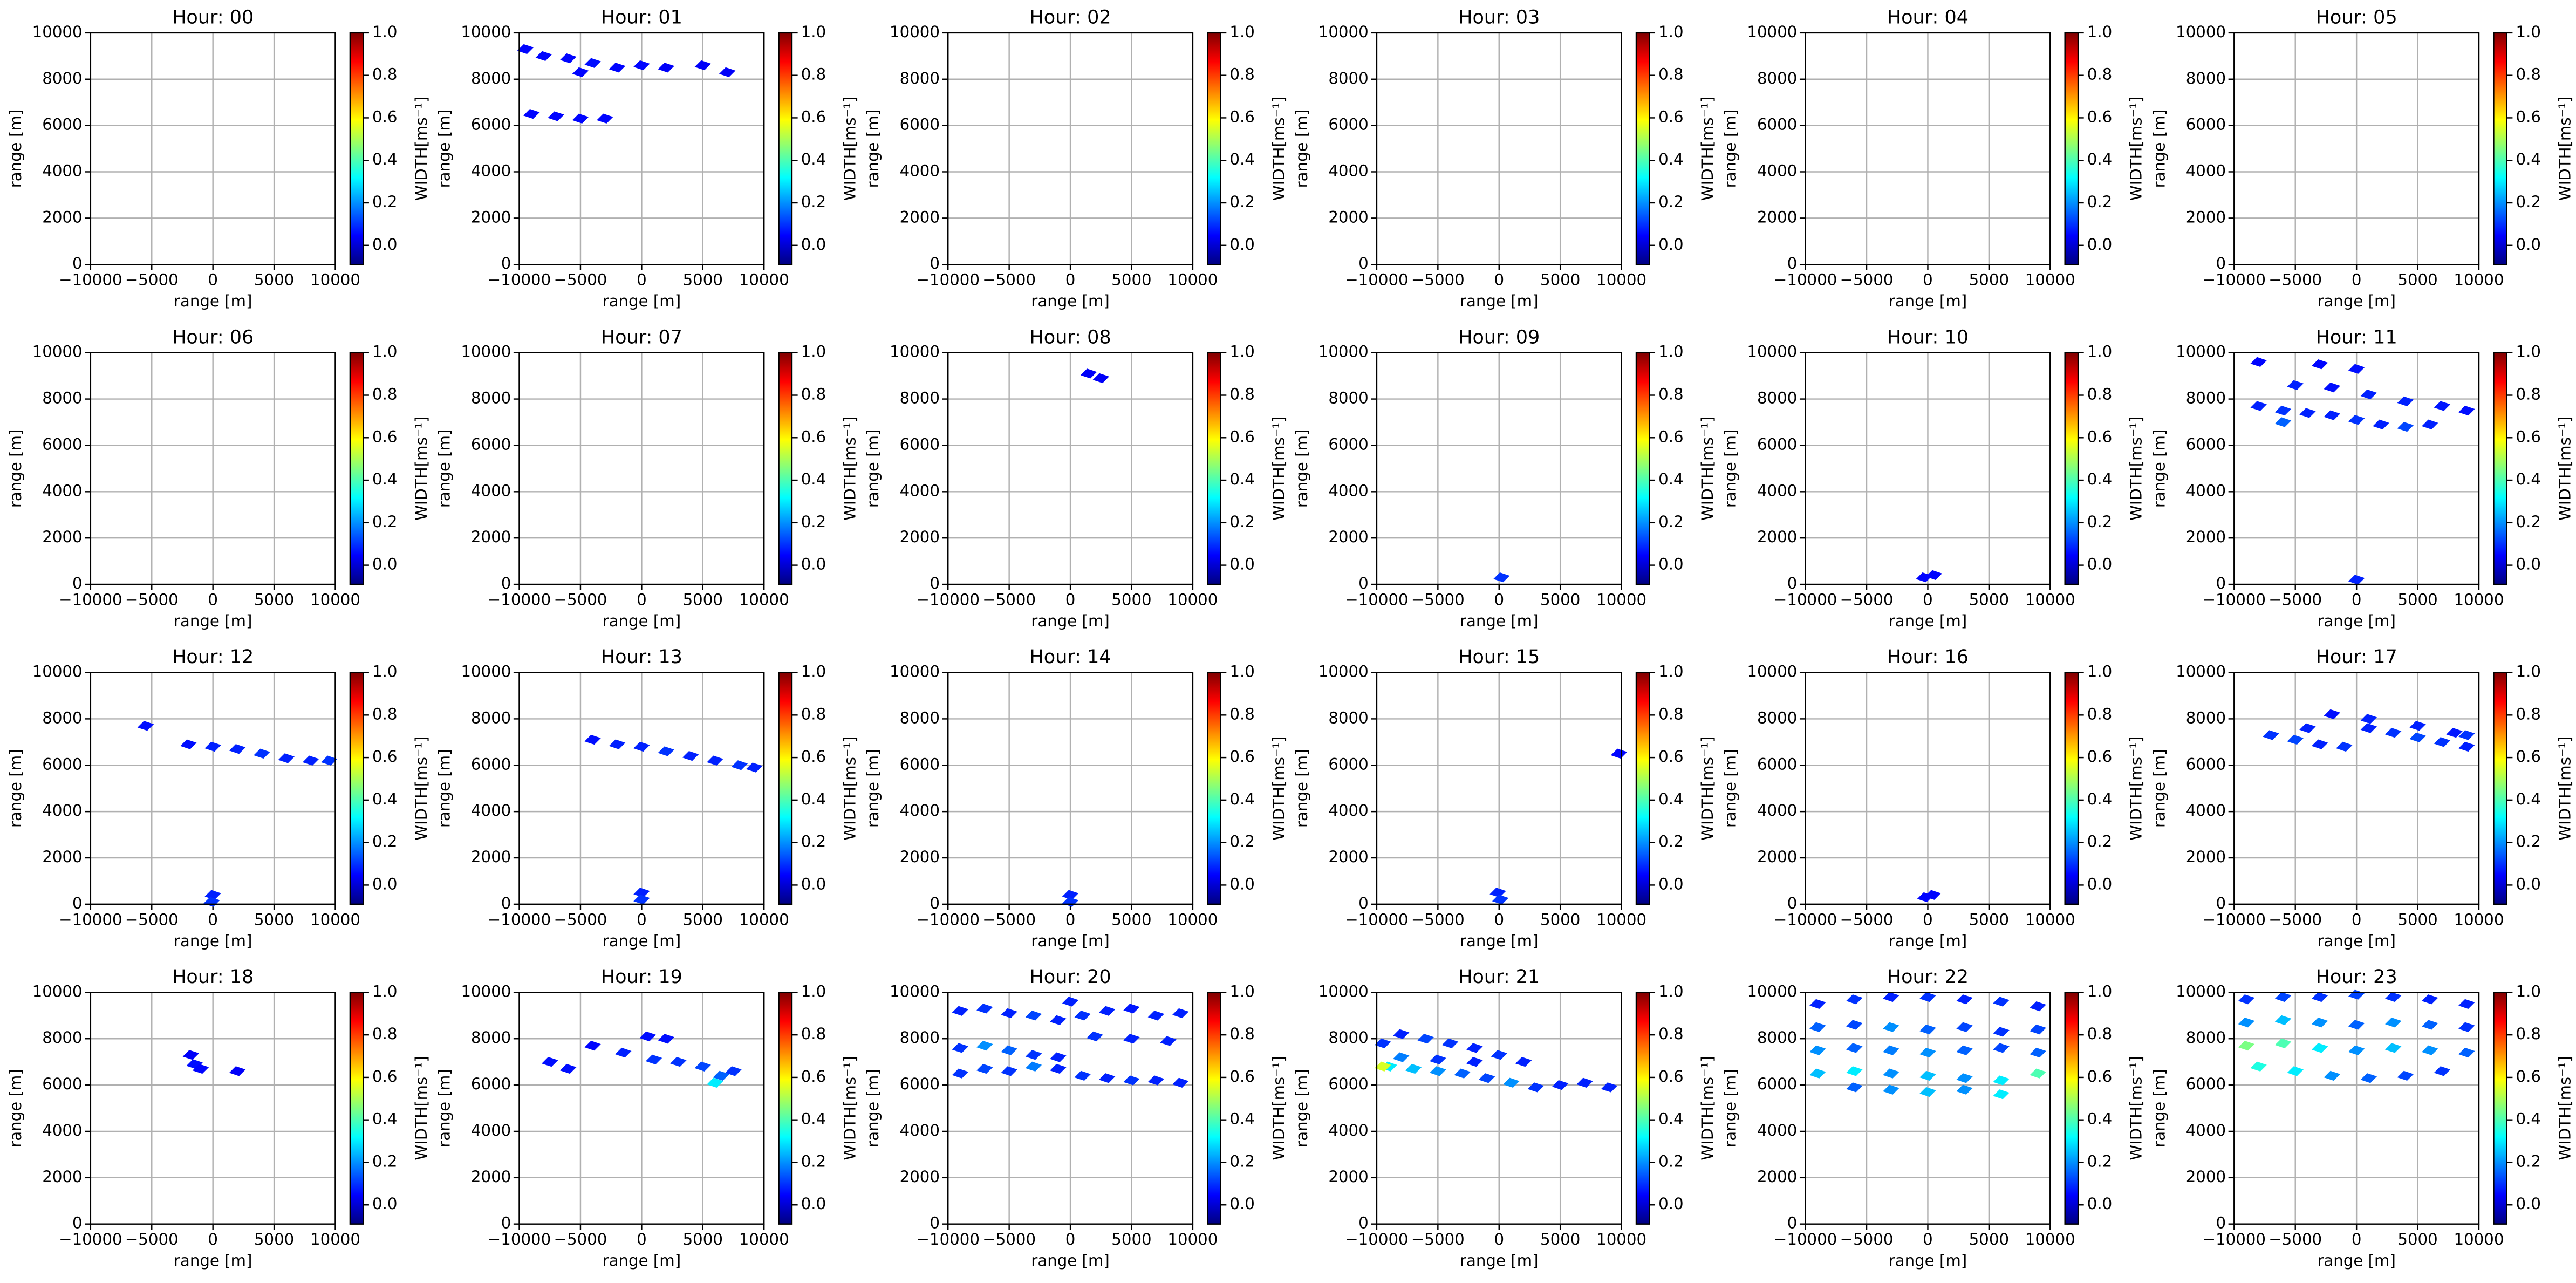  Describe the element at coordinates (1928, 977) in the screenshot. I see `panel-title: Hour: 22` at that location.